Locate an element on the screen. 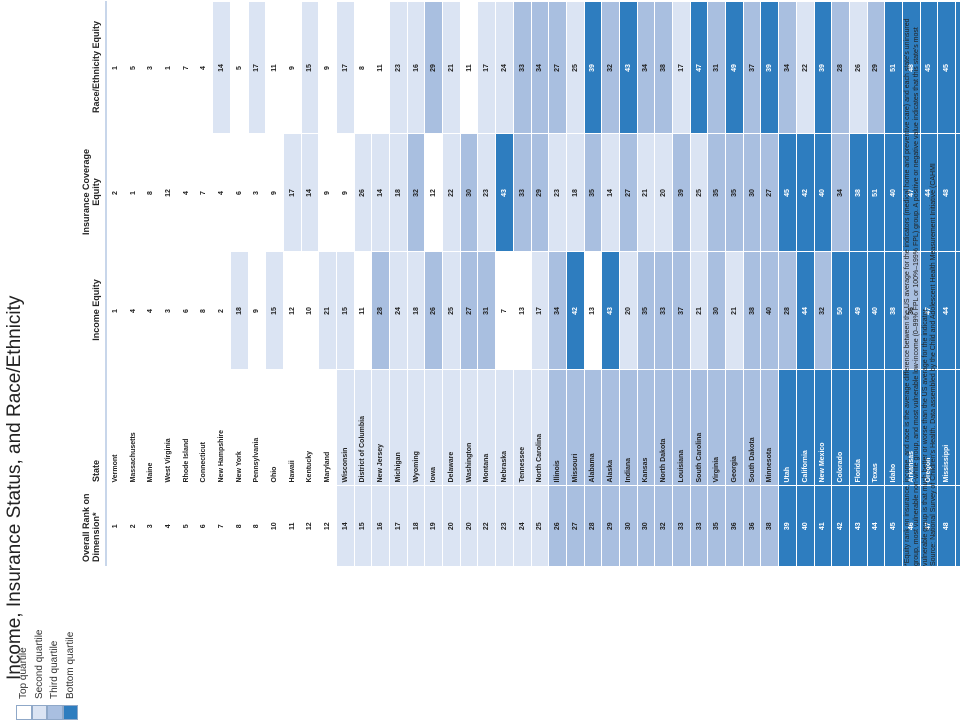 The width and height of the screenshot is (960, 720). cell-rank: 39 is located at coordinates (787, 526).